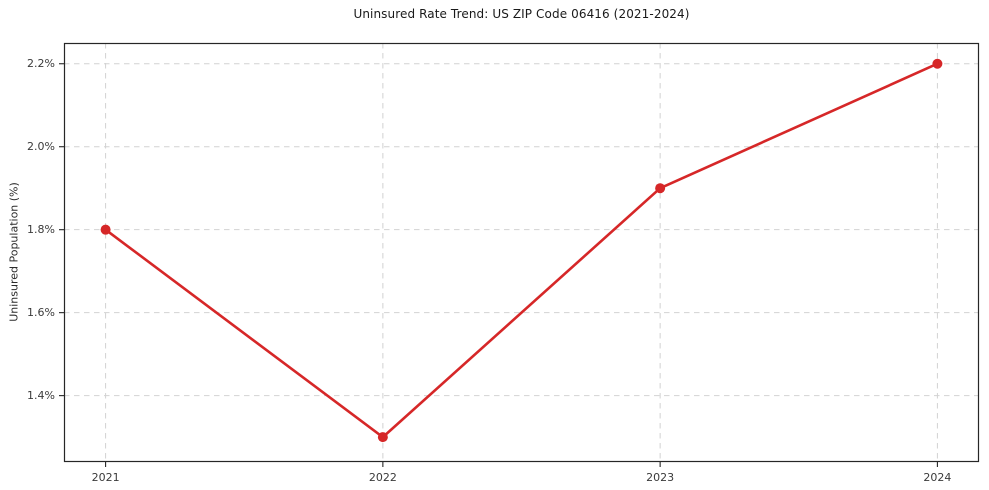 This screenshot has height=490, width=989. Describe the element at coordinates (937, 477) in the screenshot. I see `x-tick-label: 2024` at that location.